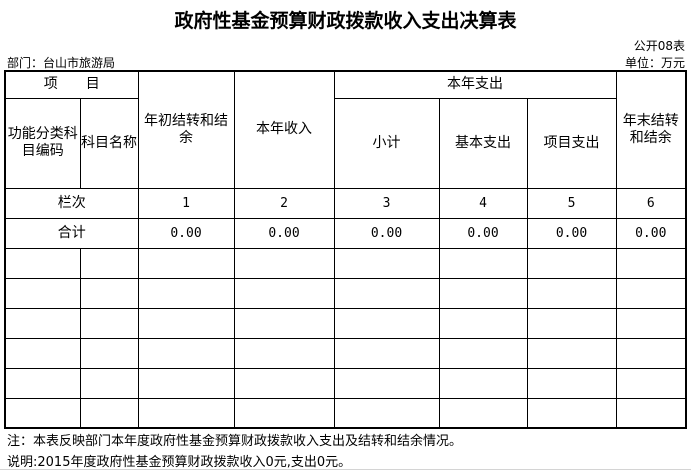 The width and height of the screenshot is (691, 476). What do you see at coordinates (345, 21) in the screenshot?
I see `page-title: 政府性基金预算财政拨款收入支出决算表` at bounding box center [345, 21].